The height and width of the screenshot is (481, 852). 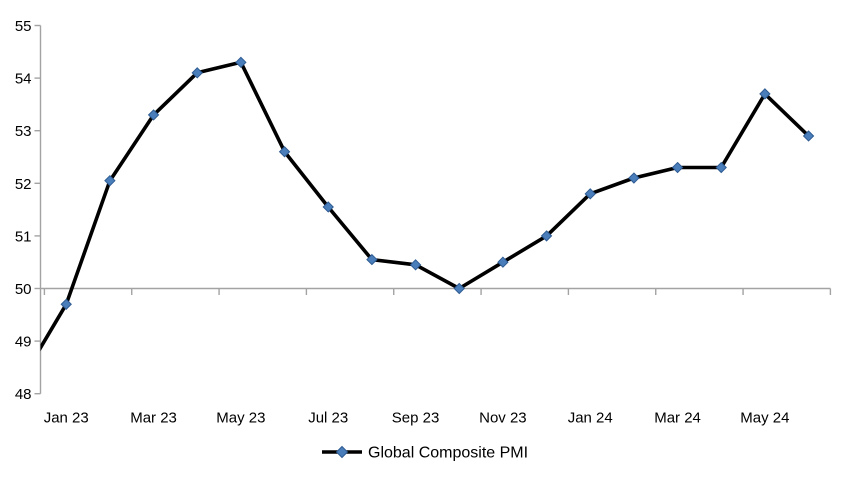 What do you see at coordinates (23, 289) in the screenshot?
I see `y-tick-label: 50` at bounding box center [23, 289].